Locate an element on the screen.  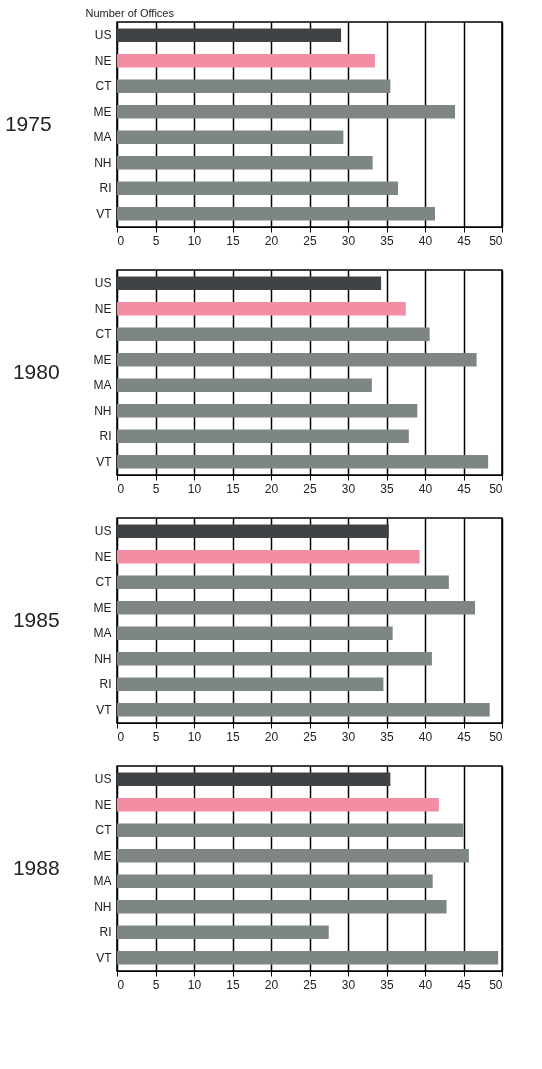
text: 1988 is located at coordinates (36, 867).